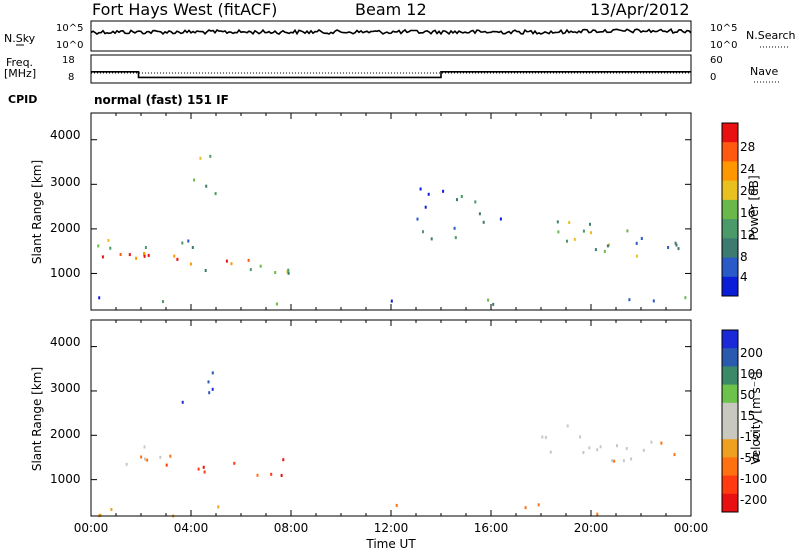  Describe the element at coordinates (713, 77) in the screenshot. I see `nave-tick-low: 0` at that location.